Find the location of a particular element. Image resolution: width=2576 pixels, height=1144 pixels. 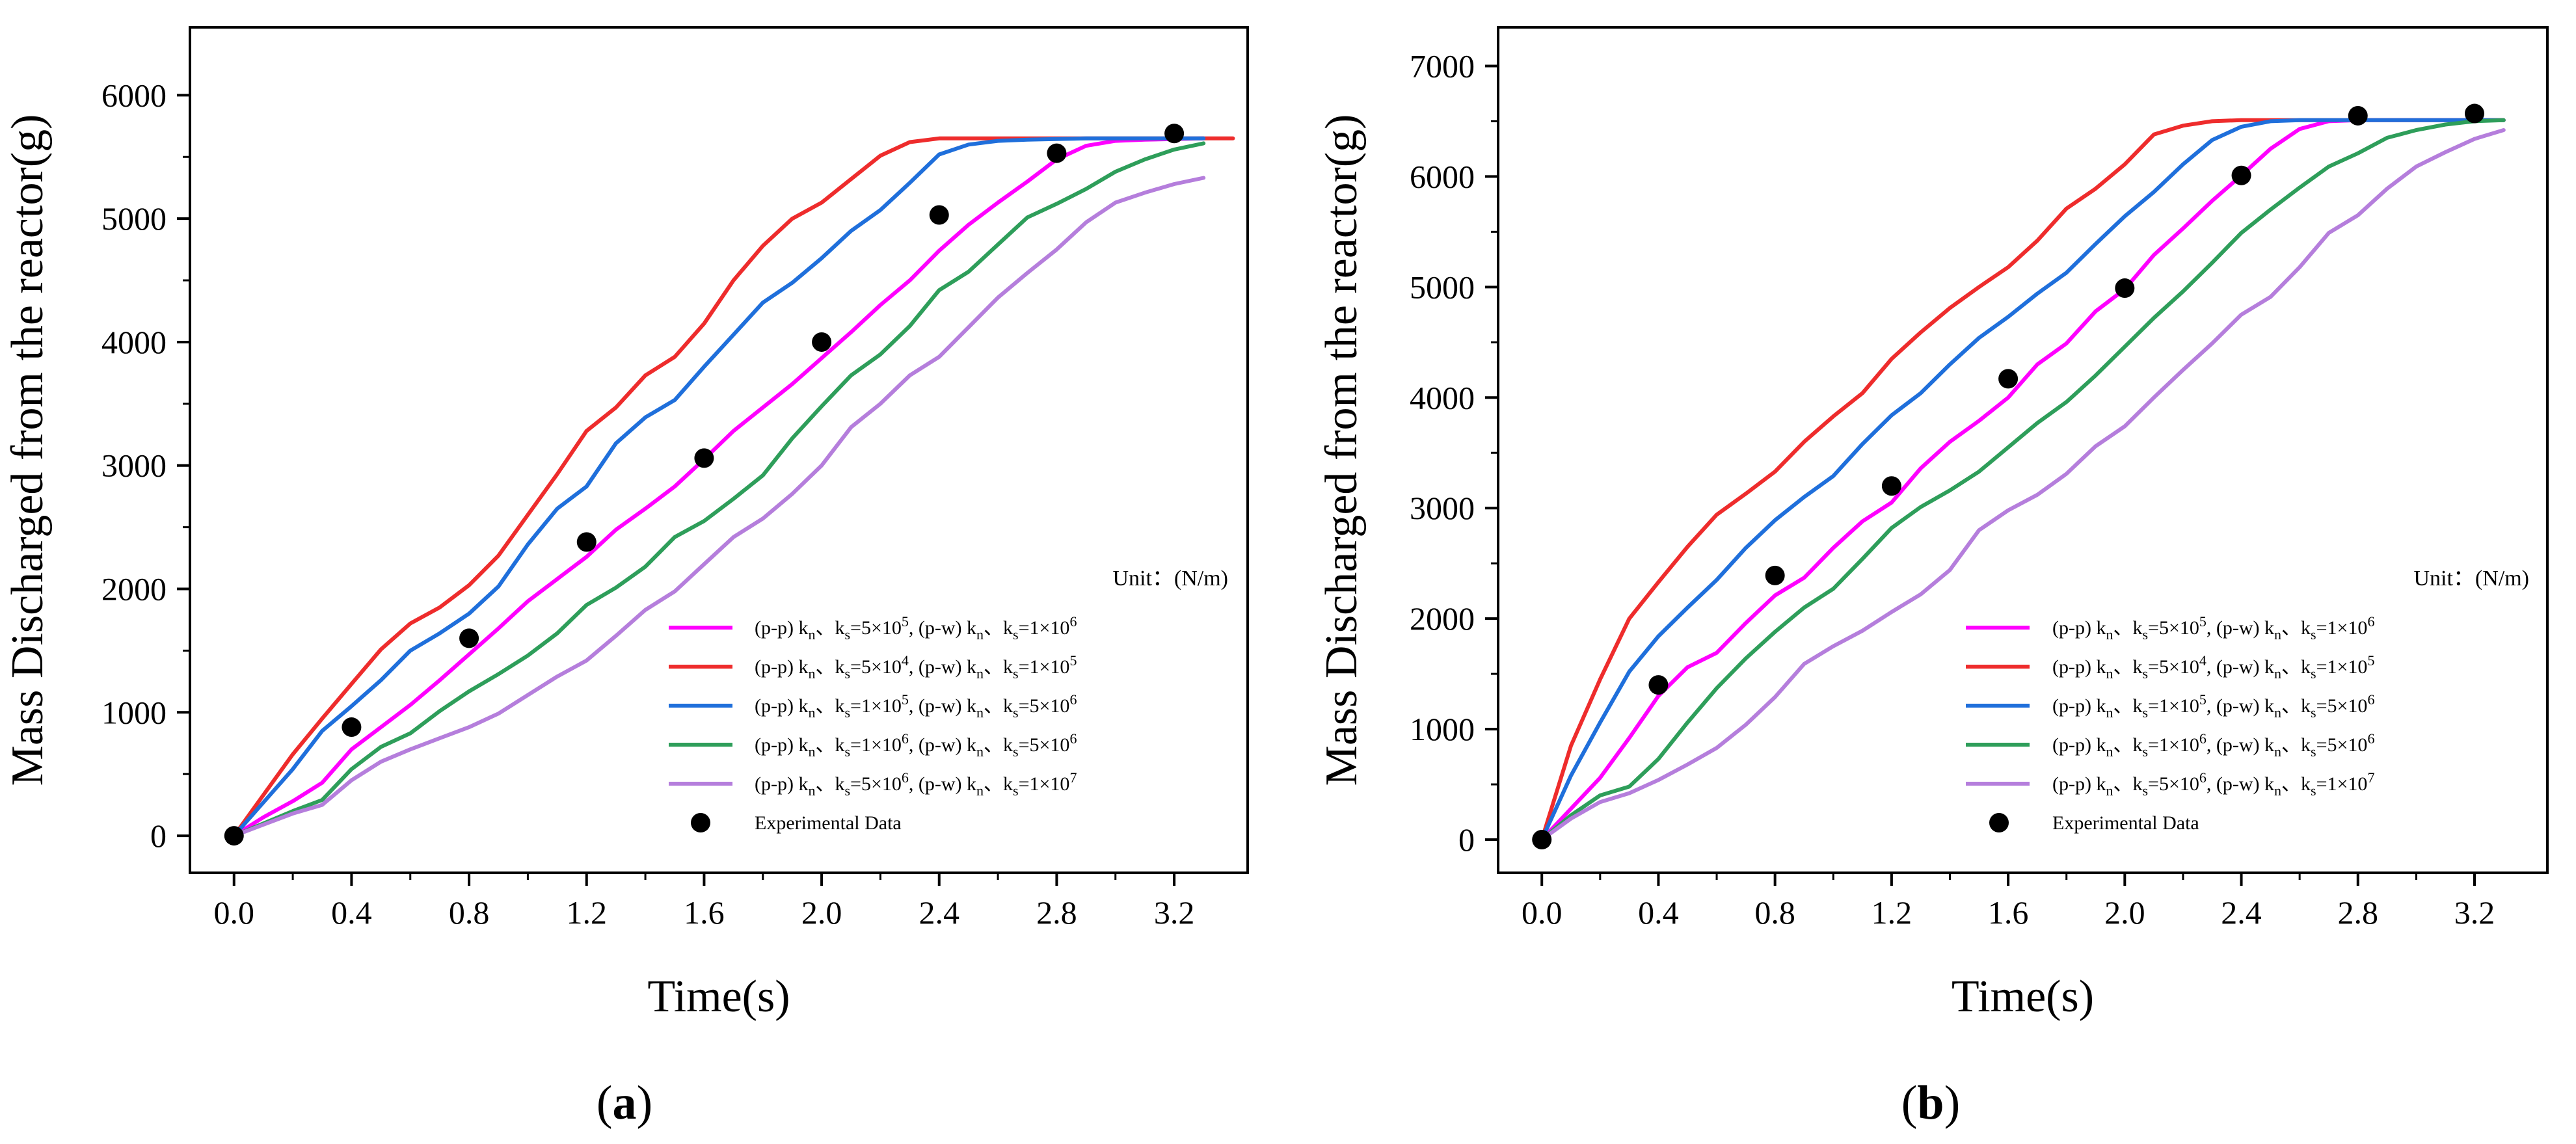

panel-label: (b) is located at coordinates (1930, 1103).